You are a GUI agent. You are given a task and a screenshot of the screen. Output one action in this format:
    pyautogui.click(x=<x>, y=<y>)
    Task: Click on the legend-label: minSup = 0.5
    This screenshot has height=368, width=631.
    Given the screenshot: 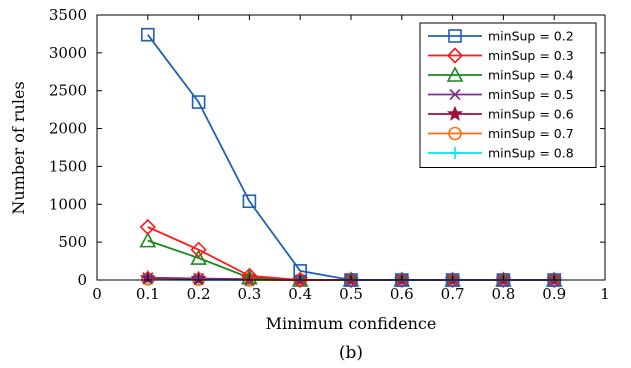 What is the action you would take?
    pyautogui.click(x=531, y=94)
    